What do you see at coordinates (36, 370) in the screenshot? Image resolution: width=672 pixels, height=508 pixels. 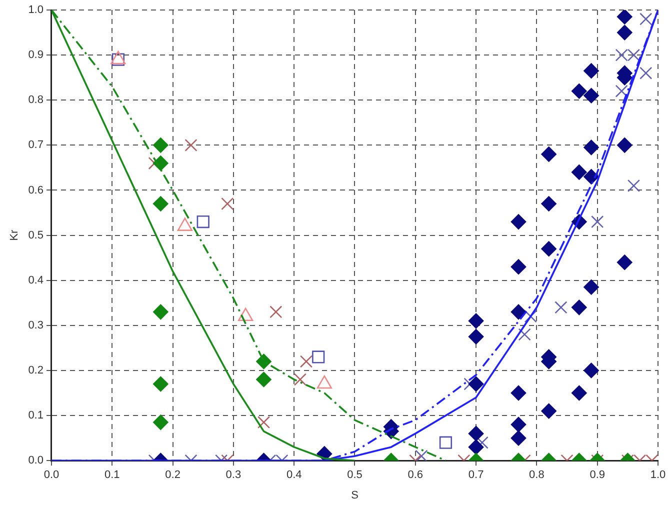 I see `y-tick-label: 0.2` at bounding box center [36, 370].